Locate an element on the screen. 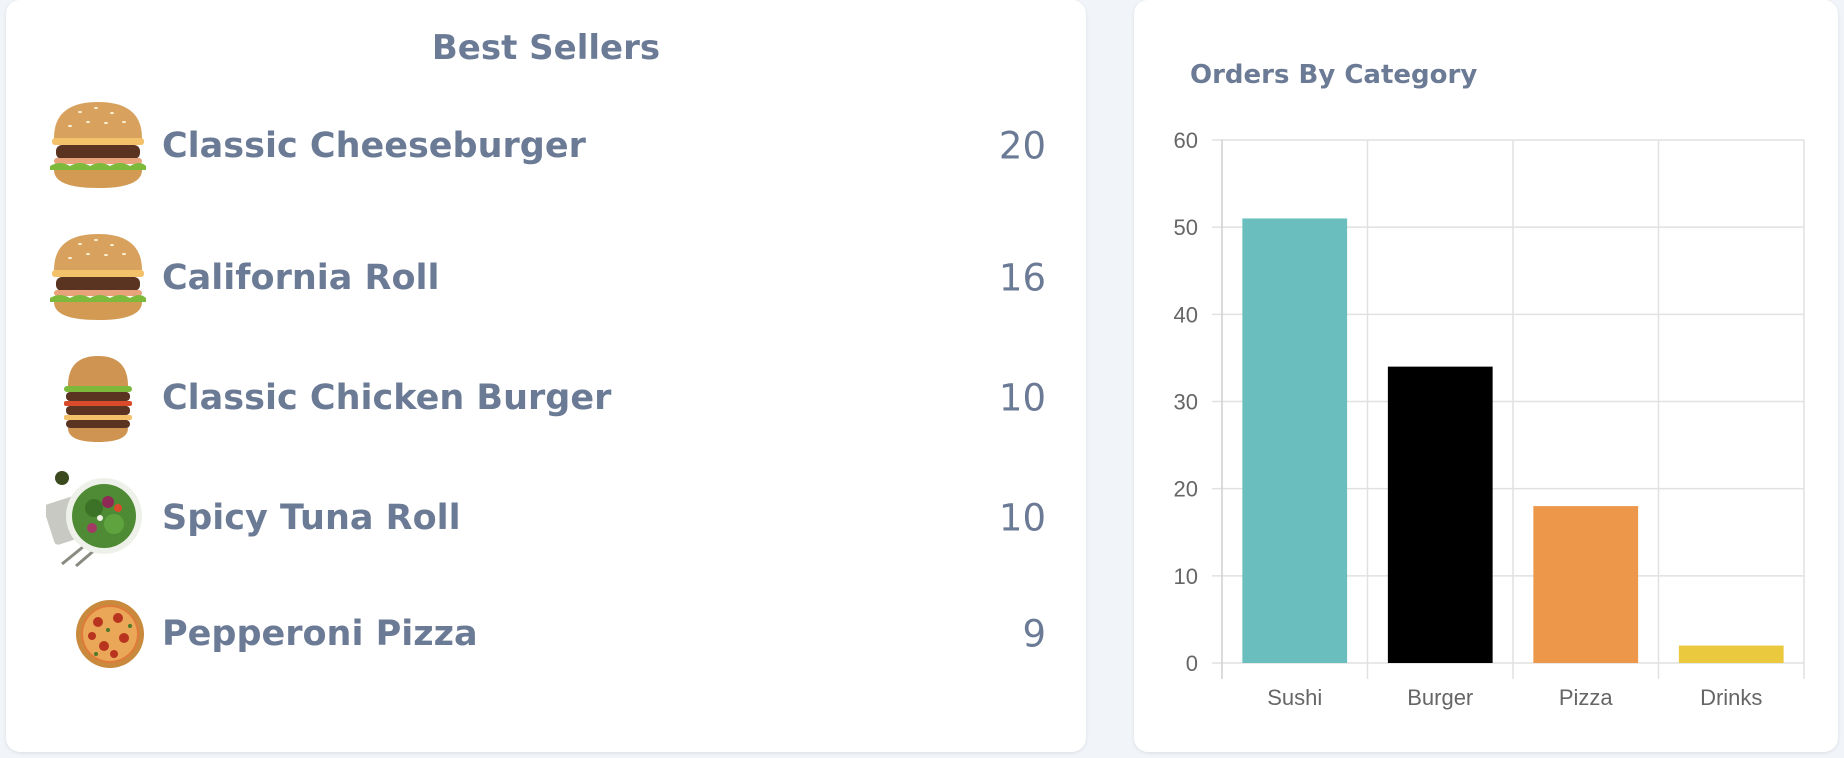 This screenshot has width=1844, height=758. item-name: Classic Chicken Burger is located at coordinates (387, 398).